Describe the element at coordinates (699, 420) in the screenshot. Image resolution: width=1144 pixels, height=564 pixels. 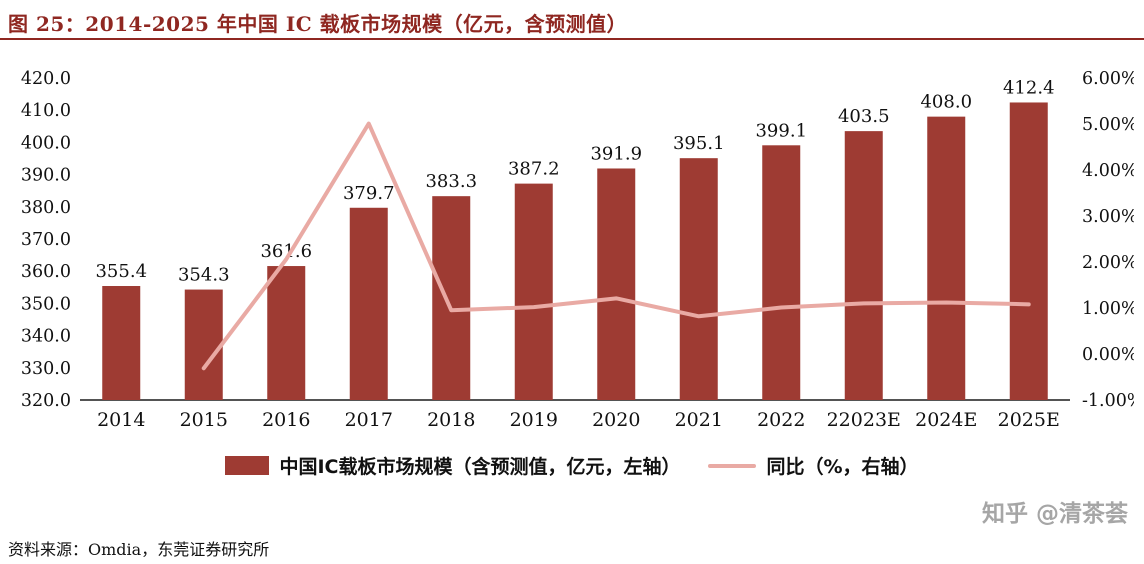
I see `x-axis-label: 2021` at that location.